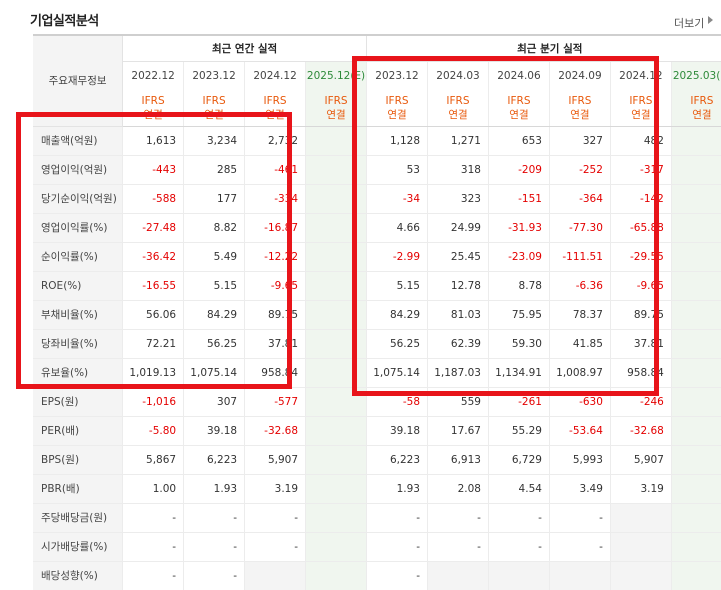 The height and width of the screenshot is (590, 721). What do you see at coordinates (275, 141) in the screenshot?
I see `table-cell: 2,732` at bounding box center [275, 141].